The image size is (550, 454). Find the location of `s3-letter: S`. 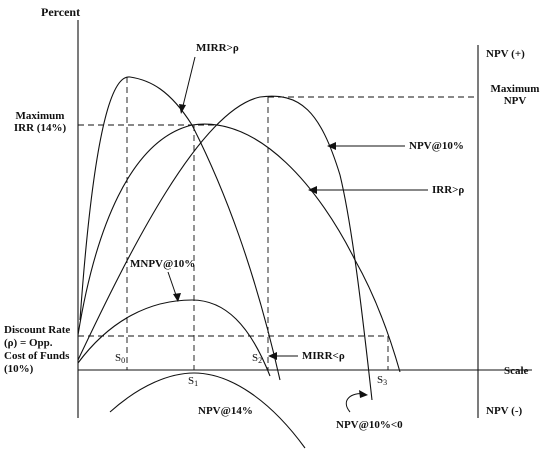

s3-letter: S is located at coordinates (380, 380).